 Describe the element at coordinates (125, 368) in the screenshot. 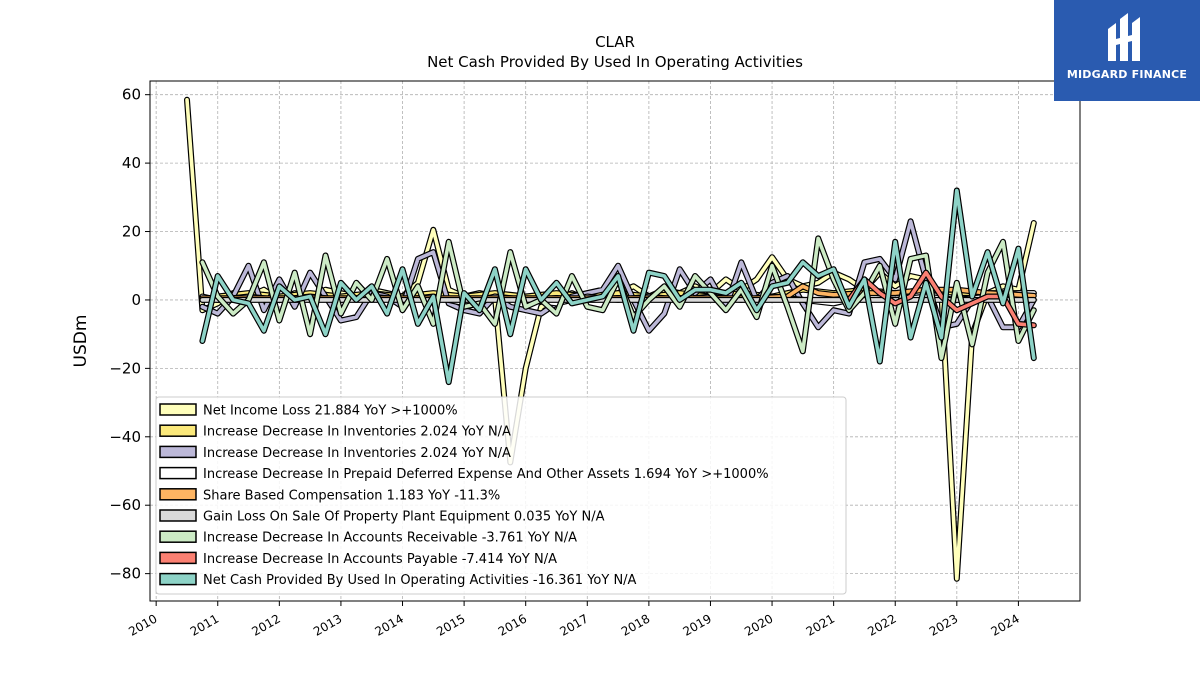

I see `y-tick-label: −20` at that location.